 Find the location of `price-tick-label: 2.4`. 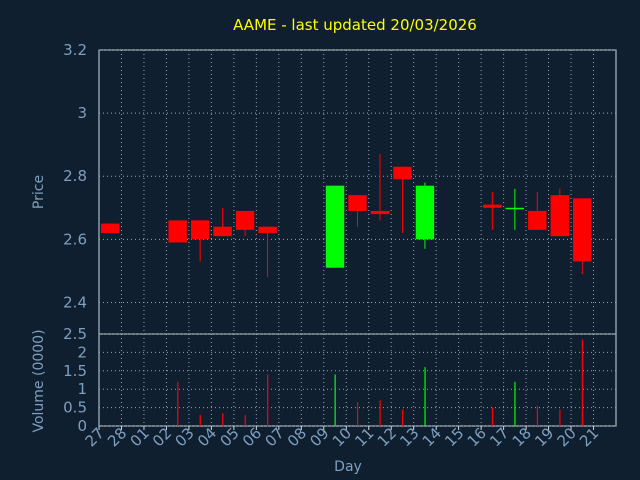

price-tick-label: 2.4 is located at coordinates (75, 302).